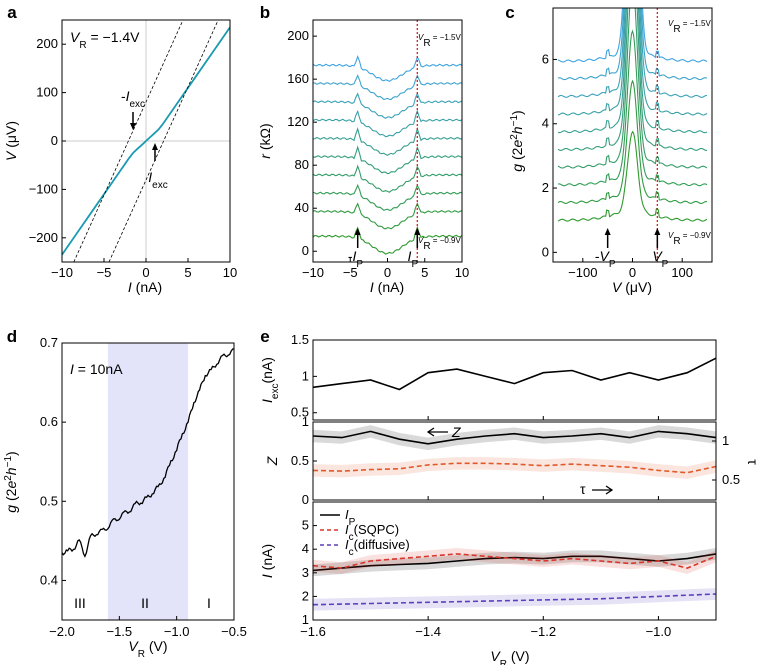 The image size is (758, 665). I want to click on d-x-tick-label: −2.0, so click(62, 631).